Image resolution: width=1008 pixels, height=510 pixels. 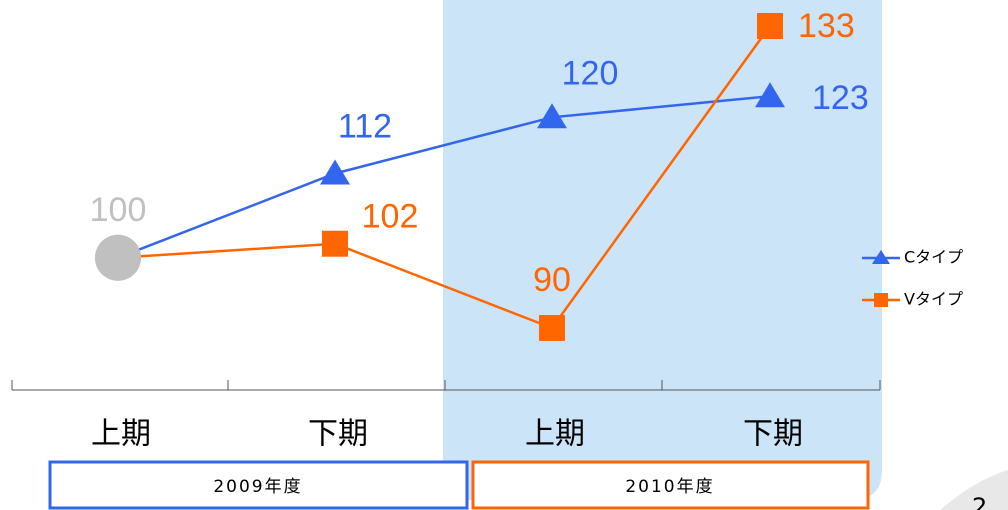 What do you see at coordinates (365, 126) in the screenshot?
I see `data-label: 112` at bounding box center [365, 126].